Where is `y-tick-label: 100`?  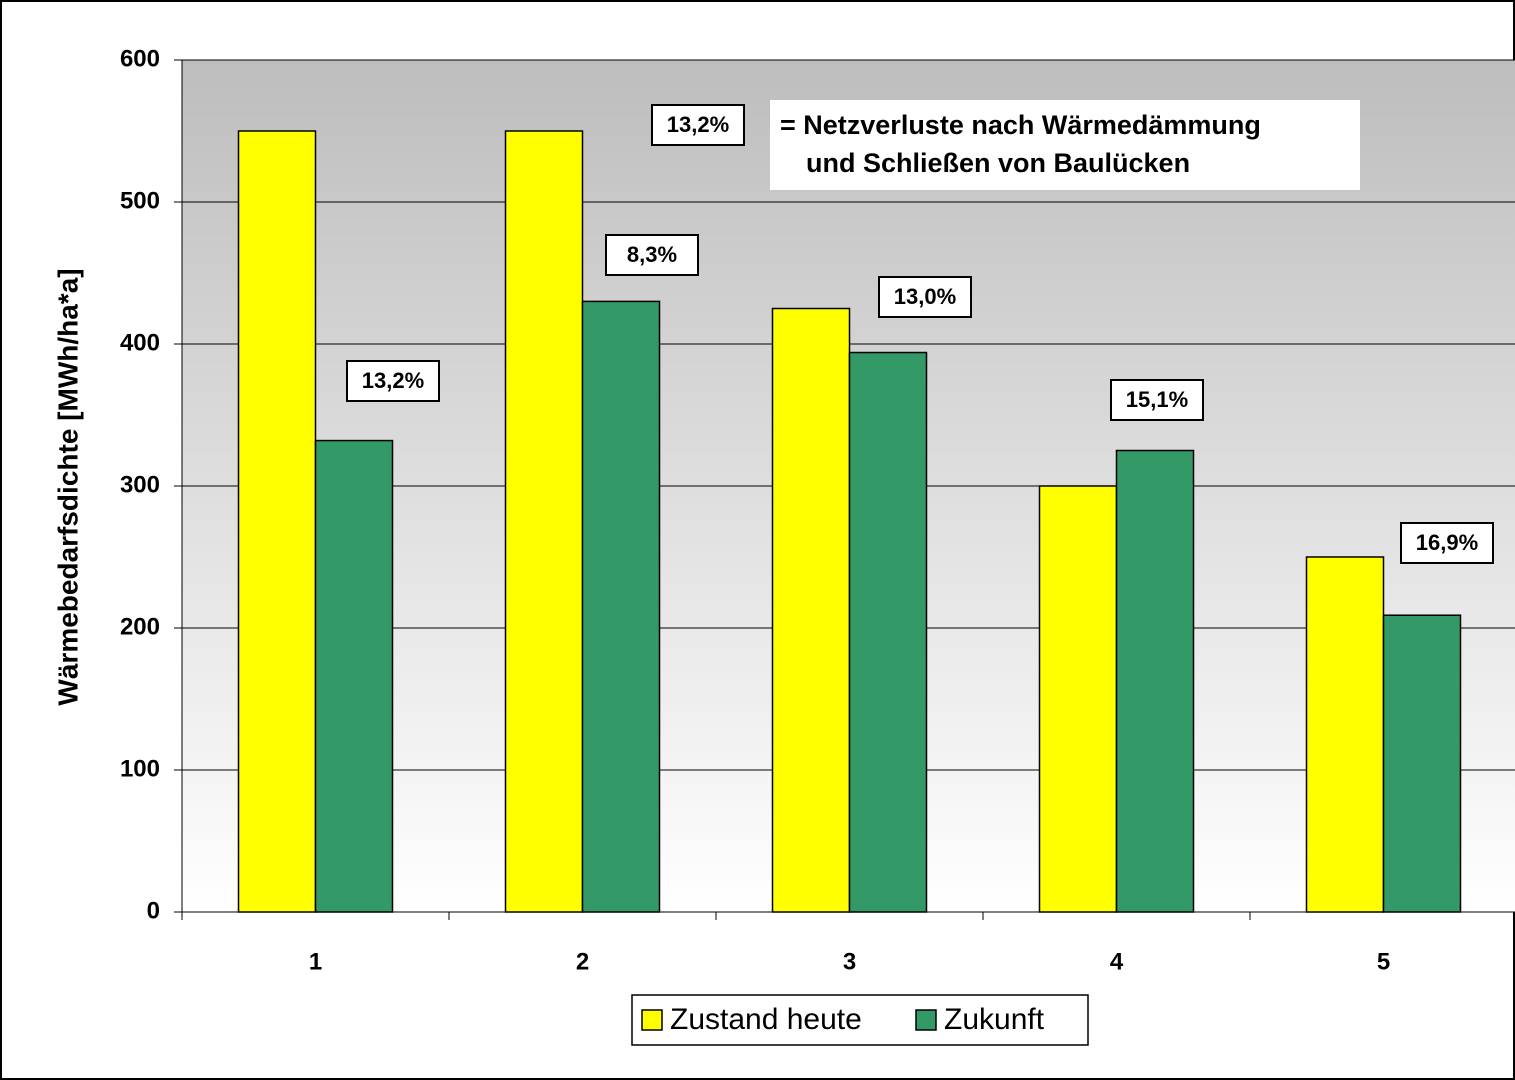
y-tick-label: 100 is located at coordinates (140, 768).